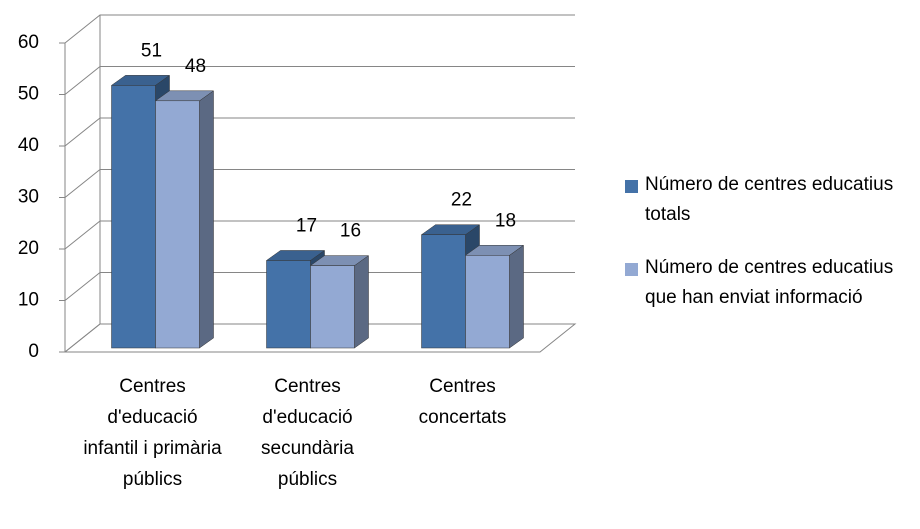  What do you see at coordinates (306, 225) in the screenshot?
I see `data-label: 17` at bounding box center [306, 225].